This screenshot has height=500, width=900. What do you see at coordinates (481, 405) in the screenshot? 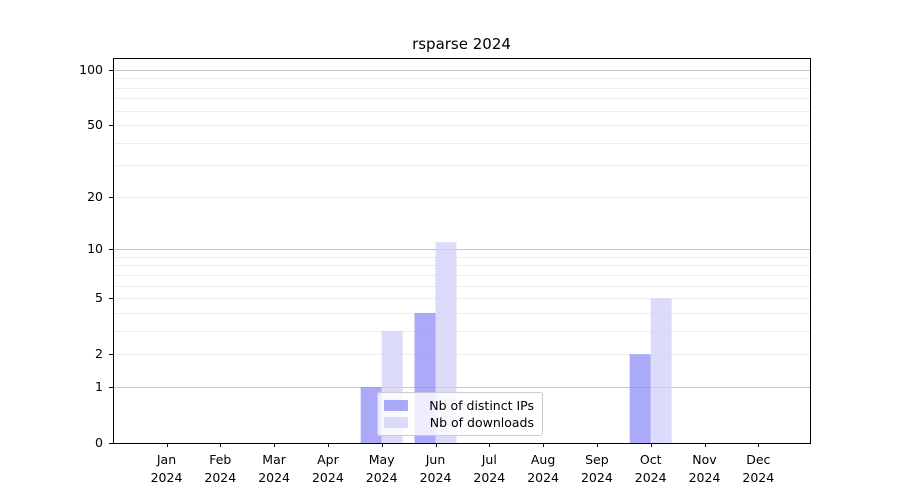
I see `legend-label-distinct-ips: Nb of distinct IPs` at bounding box center [481, 405].